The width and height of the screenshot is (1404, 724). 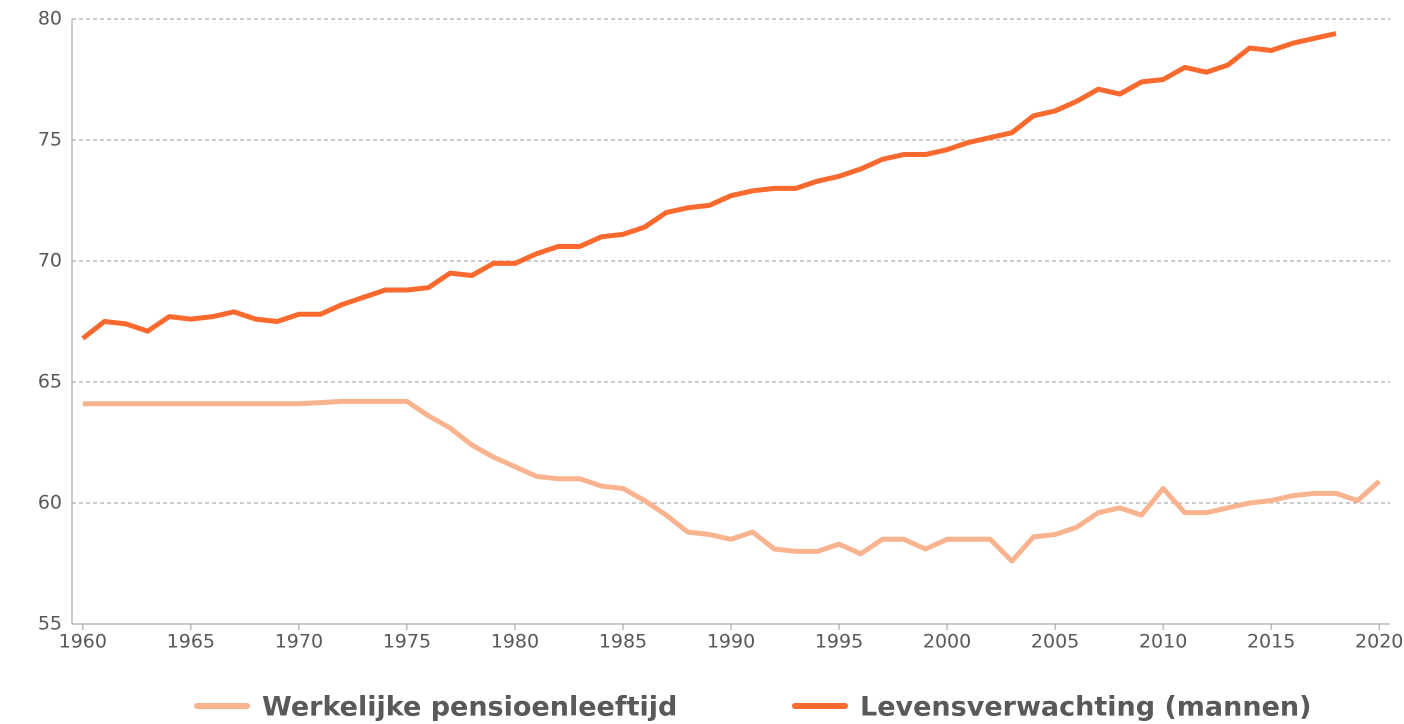 I want to click on y-tick-label: 55, so click(x=50, y=624).